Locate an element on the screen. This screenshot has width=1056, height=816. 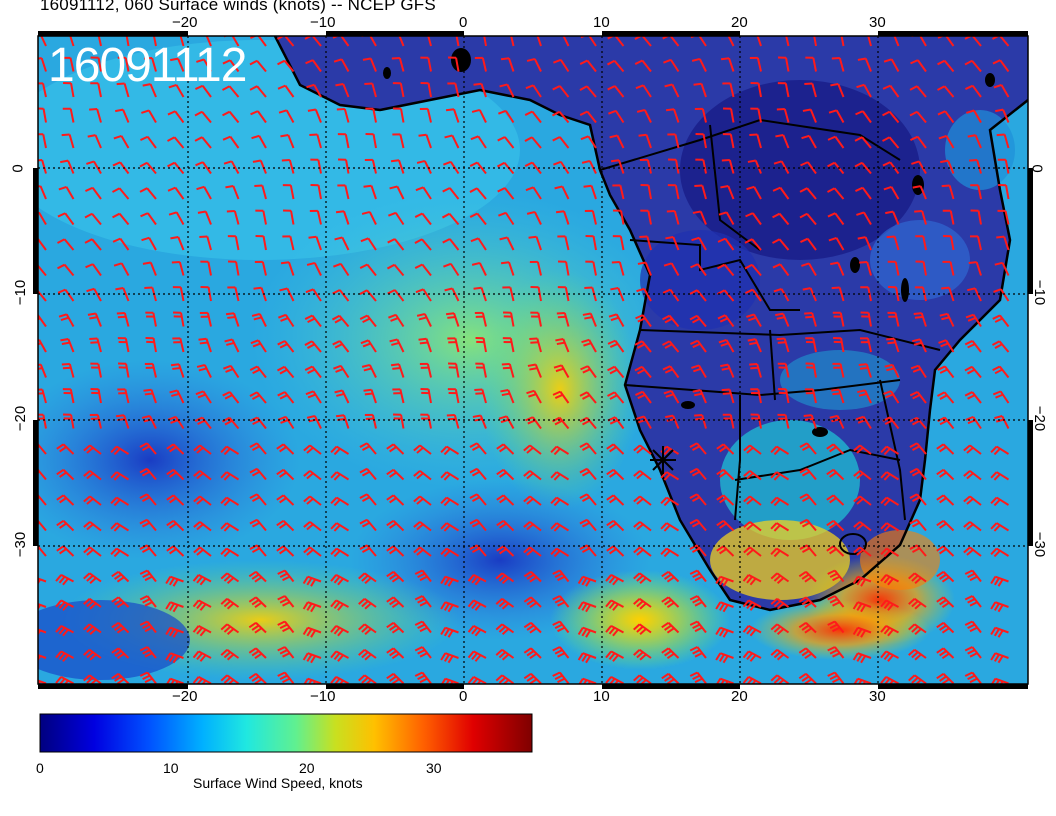
lat-right-2: −10 is located at coordinates (1040, 292).